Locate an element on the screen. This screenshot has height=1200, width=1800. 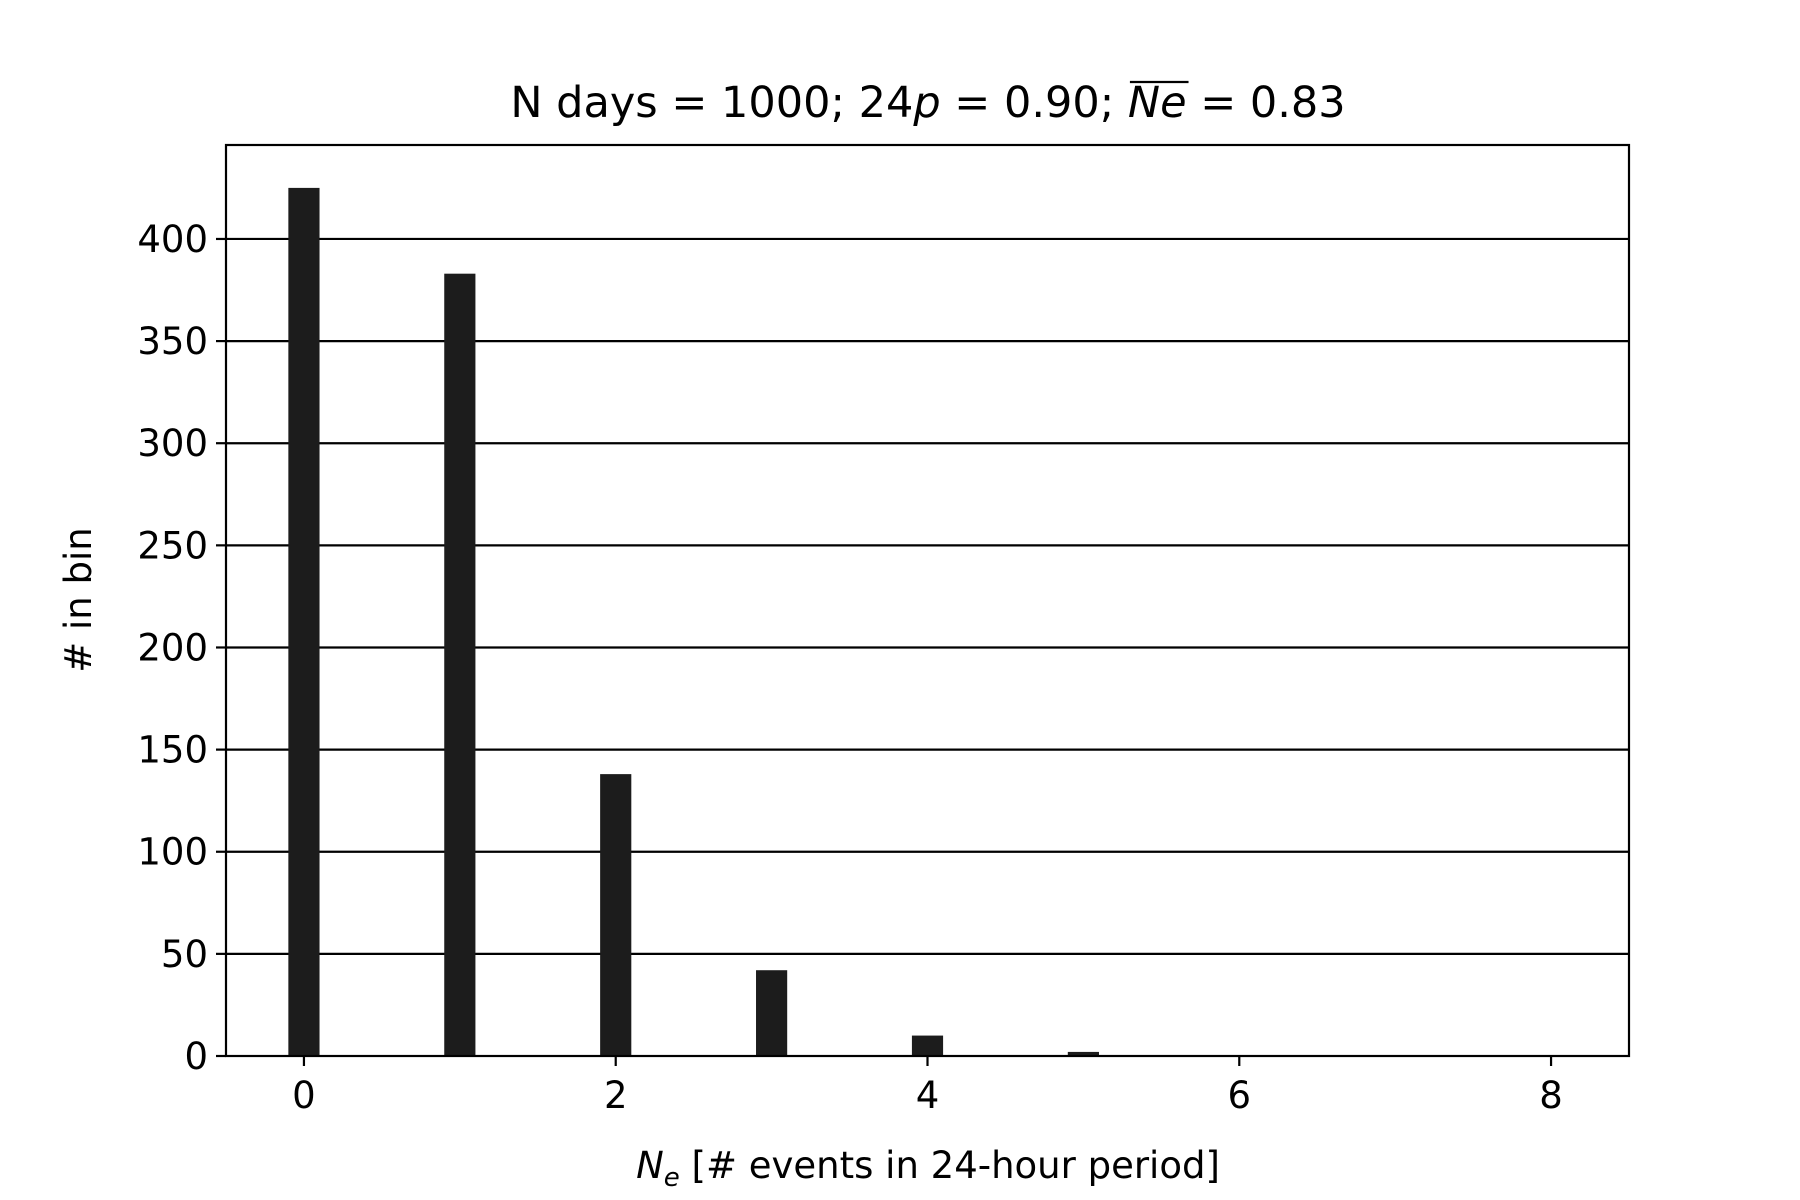
x-axis-ticks: 0 2 4 6 8 is located at coordinates (927, 1086).